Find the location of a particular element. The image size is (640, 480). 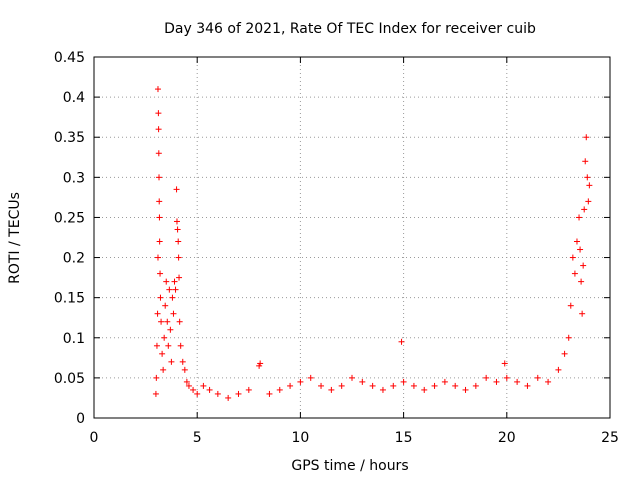

y-tick-label: 0.15 is located at coordinates (69, 299).